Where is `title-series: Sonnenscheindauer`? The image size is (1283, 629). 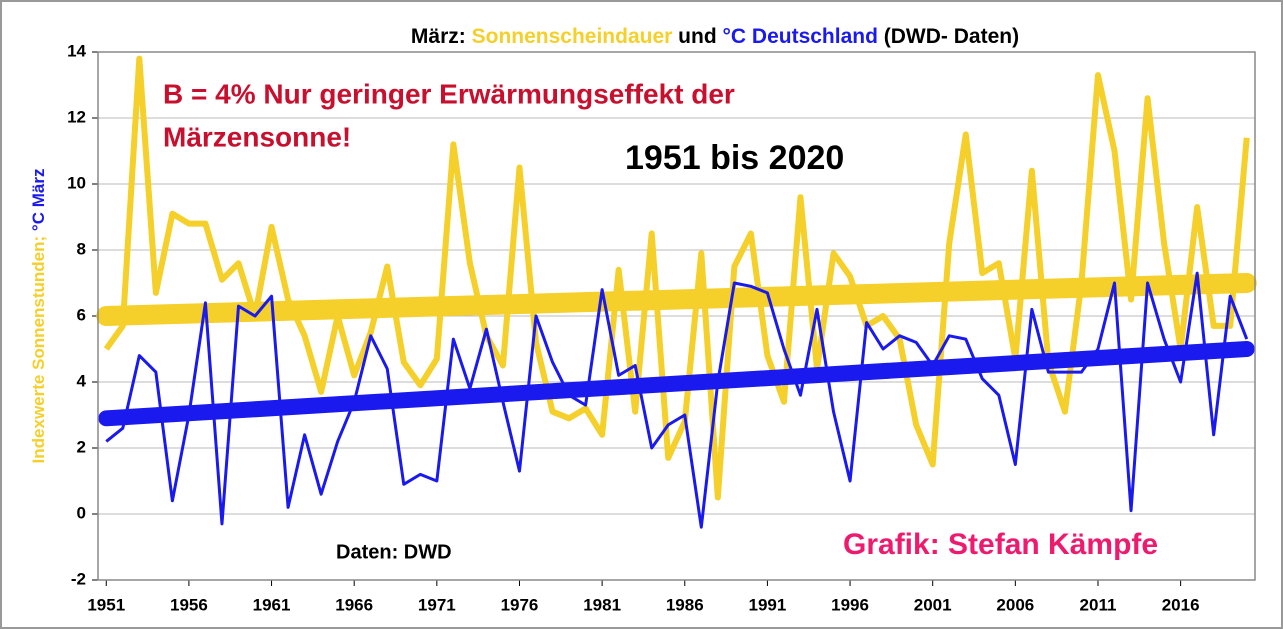 title-series: Sonnenscheindauer is located at coordinates (572, 36).